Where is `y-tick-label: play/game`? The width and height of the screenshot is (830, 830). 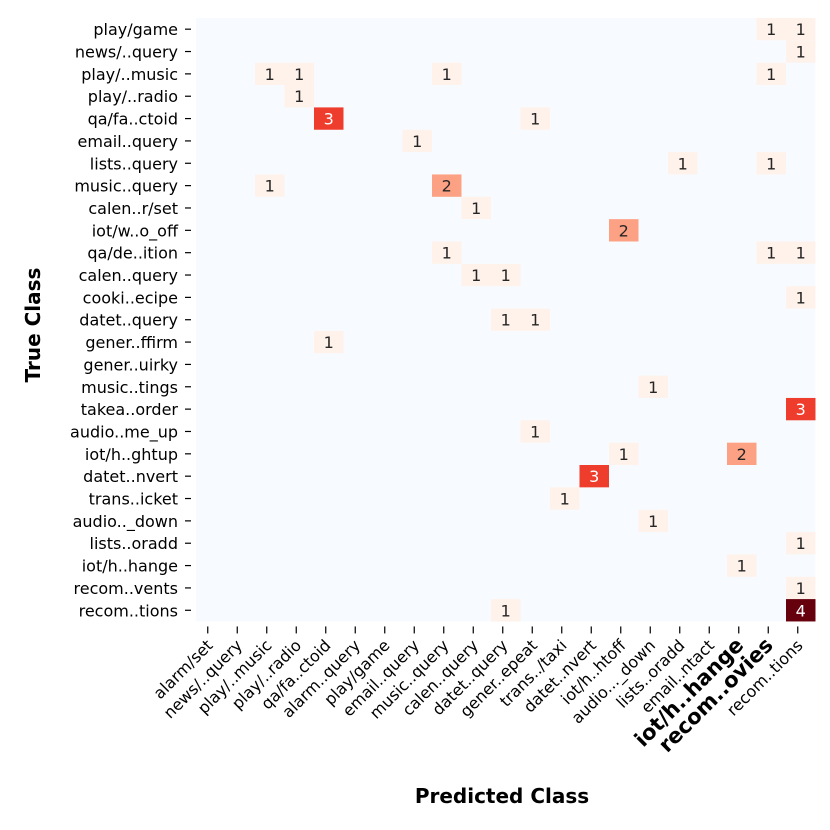 y-tick-label: play/game is located at coordinates (135, 29).